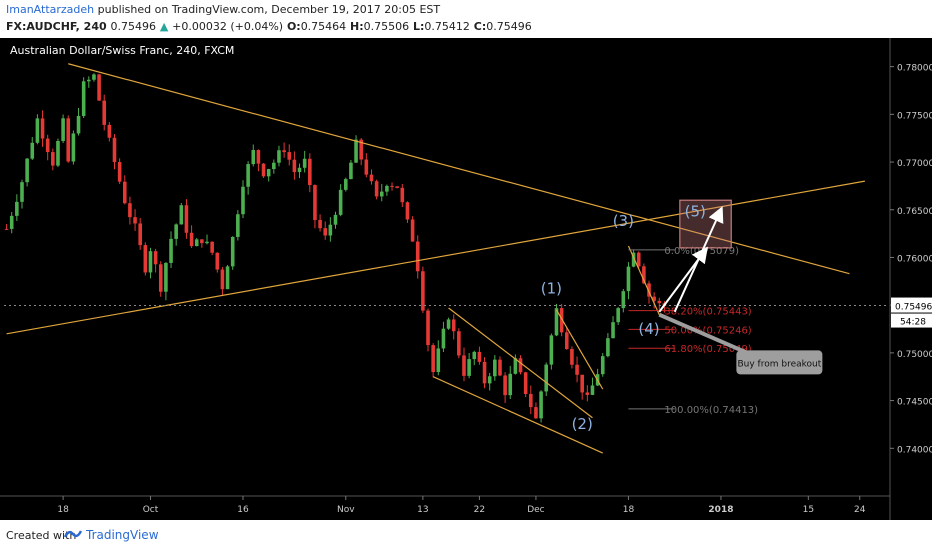 The width and height of the screenshot is (932, 550). I want to click on wave-label: (4), so click(648, 329).